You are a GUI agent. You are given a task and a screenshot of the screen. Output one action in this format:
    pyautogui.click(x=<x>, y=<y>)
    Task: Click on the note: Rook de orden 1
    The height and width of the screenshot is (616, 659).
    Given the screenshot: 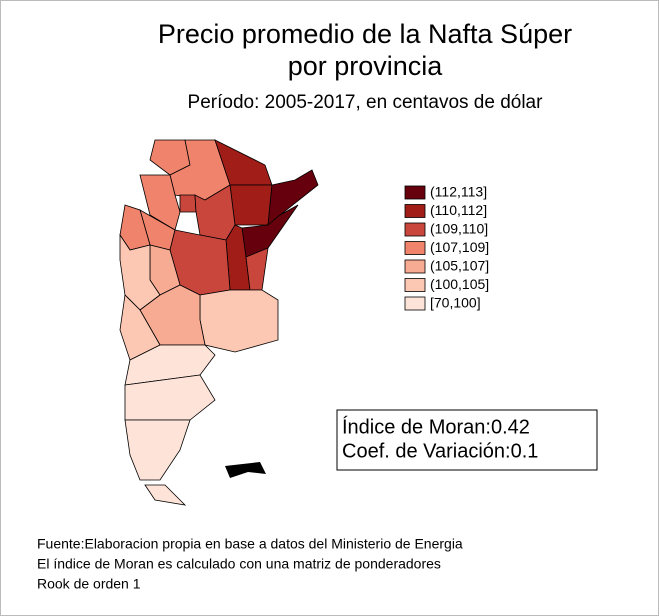 What is the action you would take?
    pyautogui.click(x=89, y=584)
    